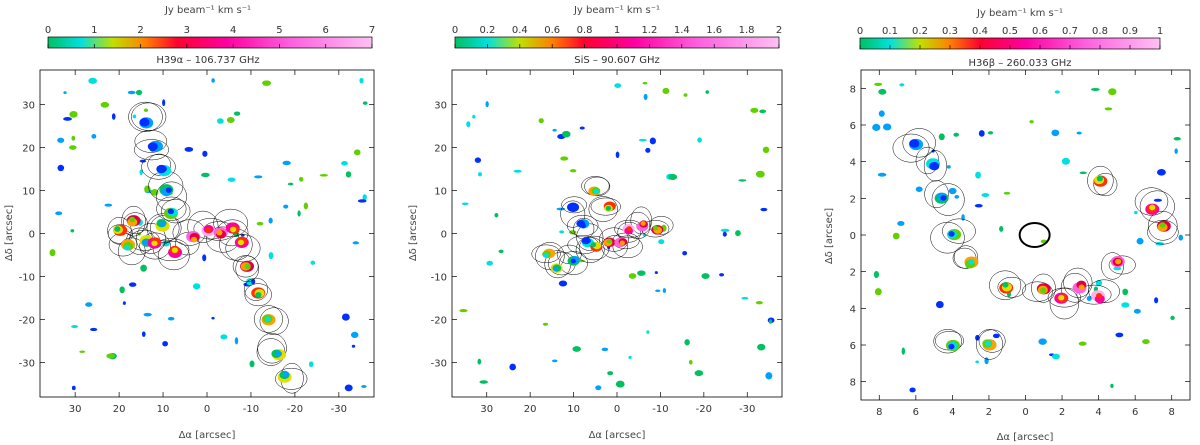  Describe the element at coordinates (747, 409) in the screenshot. I see `x-tick-label: -30` at that location.